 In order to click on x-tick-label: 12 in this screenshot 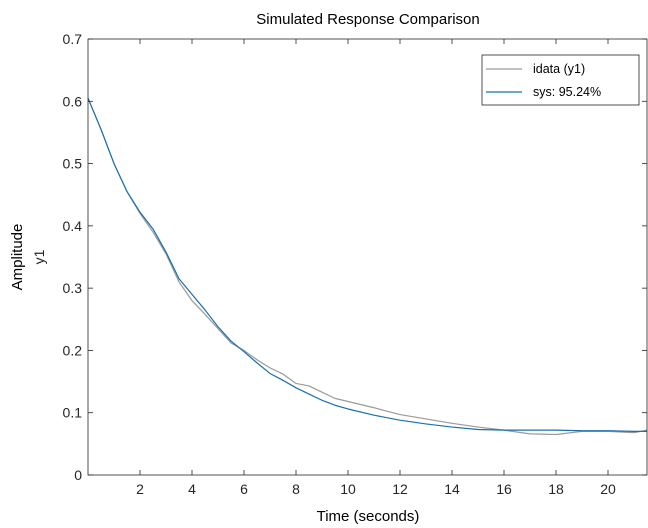, I will do `click(400, 489)`.